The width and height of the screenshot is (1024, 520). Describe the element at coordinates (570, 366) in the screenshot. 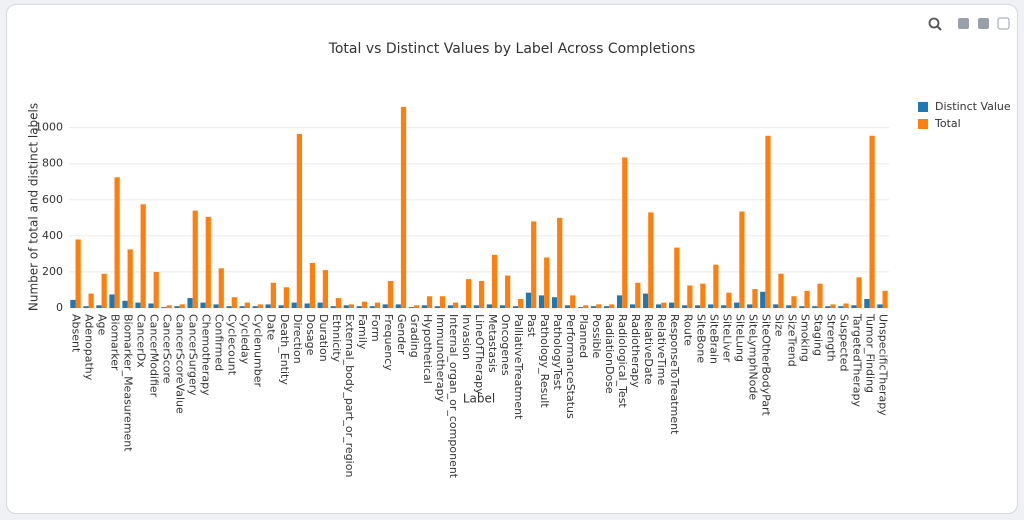

I see `x-tick-label: PerformanceStatus` at that location.